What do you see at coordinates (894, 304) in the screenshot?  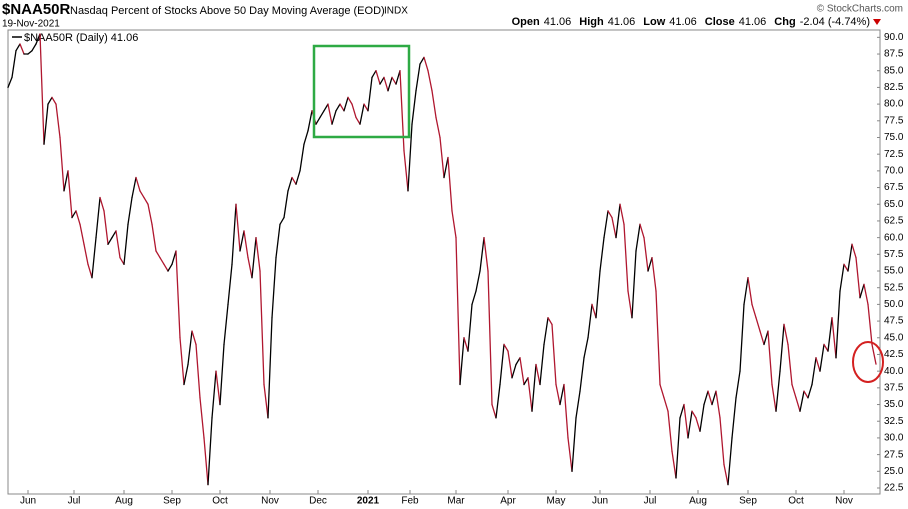 I see `y-tick-label: 50.0` at bounding box center [894, 304].